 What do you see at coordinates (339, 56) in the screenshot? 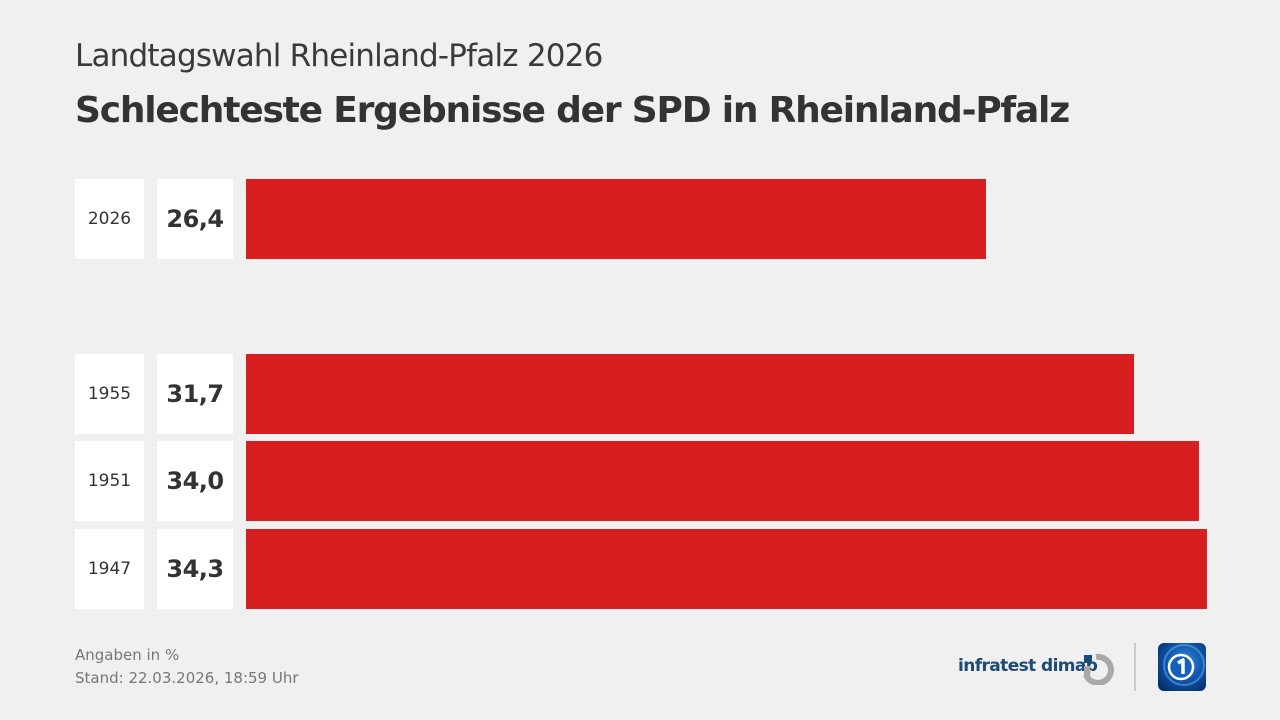
I see `chart-subtitle: Landtagswahl Rheinland-Pfalz 2026` at bounding box center [339, 56].